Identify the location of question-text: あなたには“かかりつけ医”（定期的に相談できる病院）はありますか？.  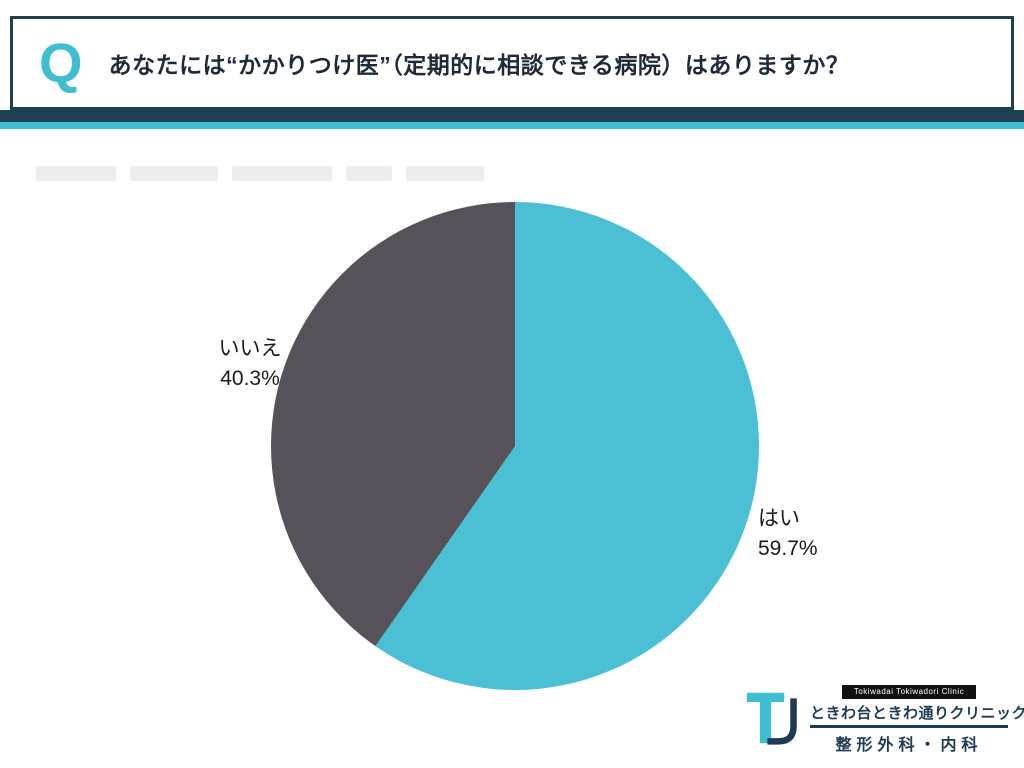
(479, 65).